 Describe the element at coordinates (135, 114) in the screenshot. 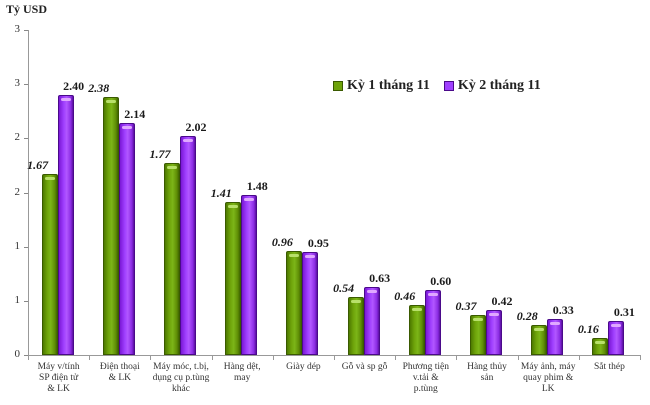

I see `data-label: 2.14` at that location.